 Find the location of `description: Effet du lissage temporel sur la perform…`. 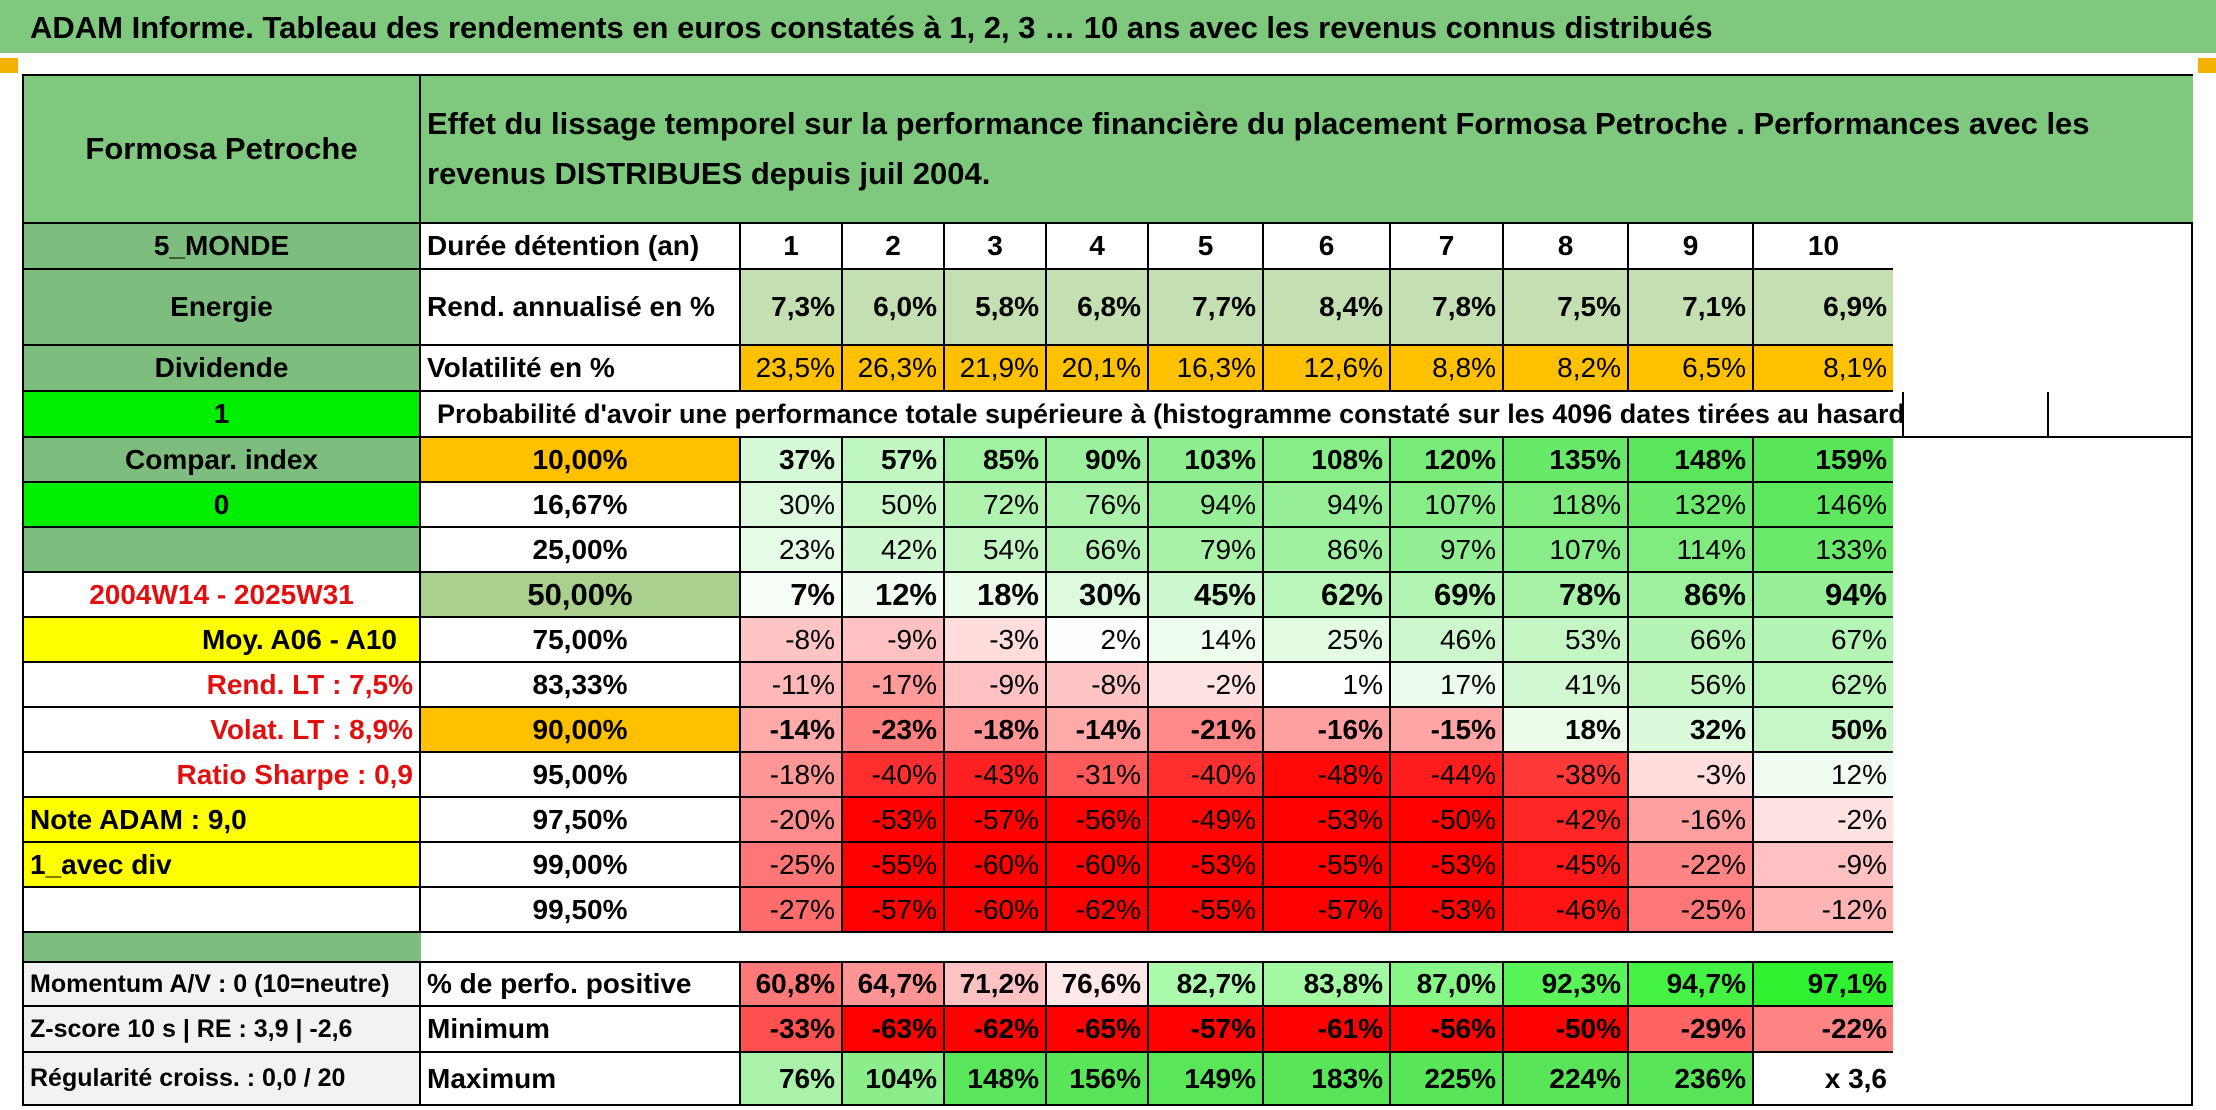

description: Effet du lissage temporel sur la perform… is located at coordinates (1307, 150).